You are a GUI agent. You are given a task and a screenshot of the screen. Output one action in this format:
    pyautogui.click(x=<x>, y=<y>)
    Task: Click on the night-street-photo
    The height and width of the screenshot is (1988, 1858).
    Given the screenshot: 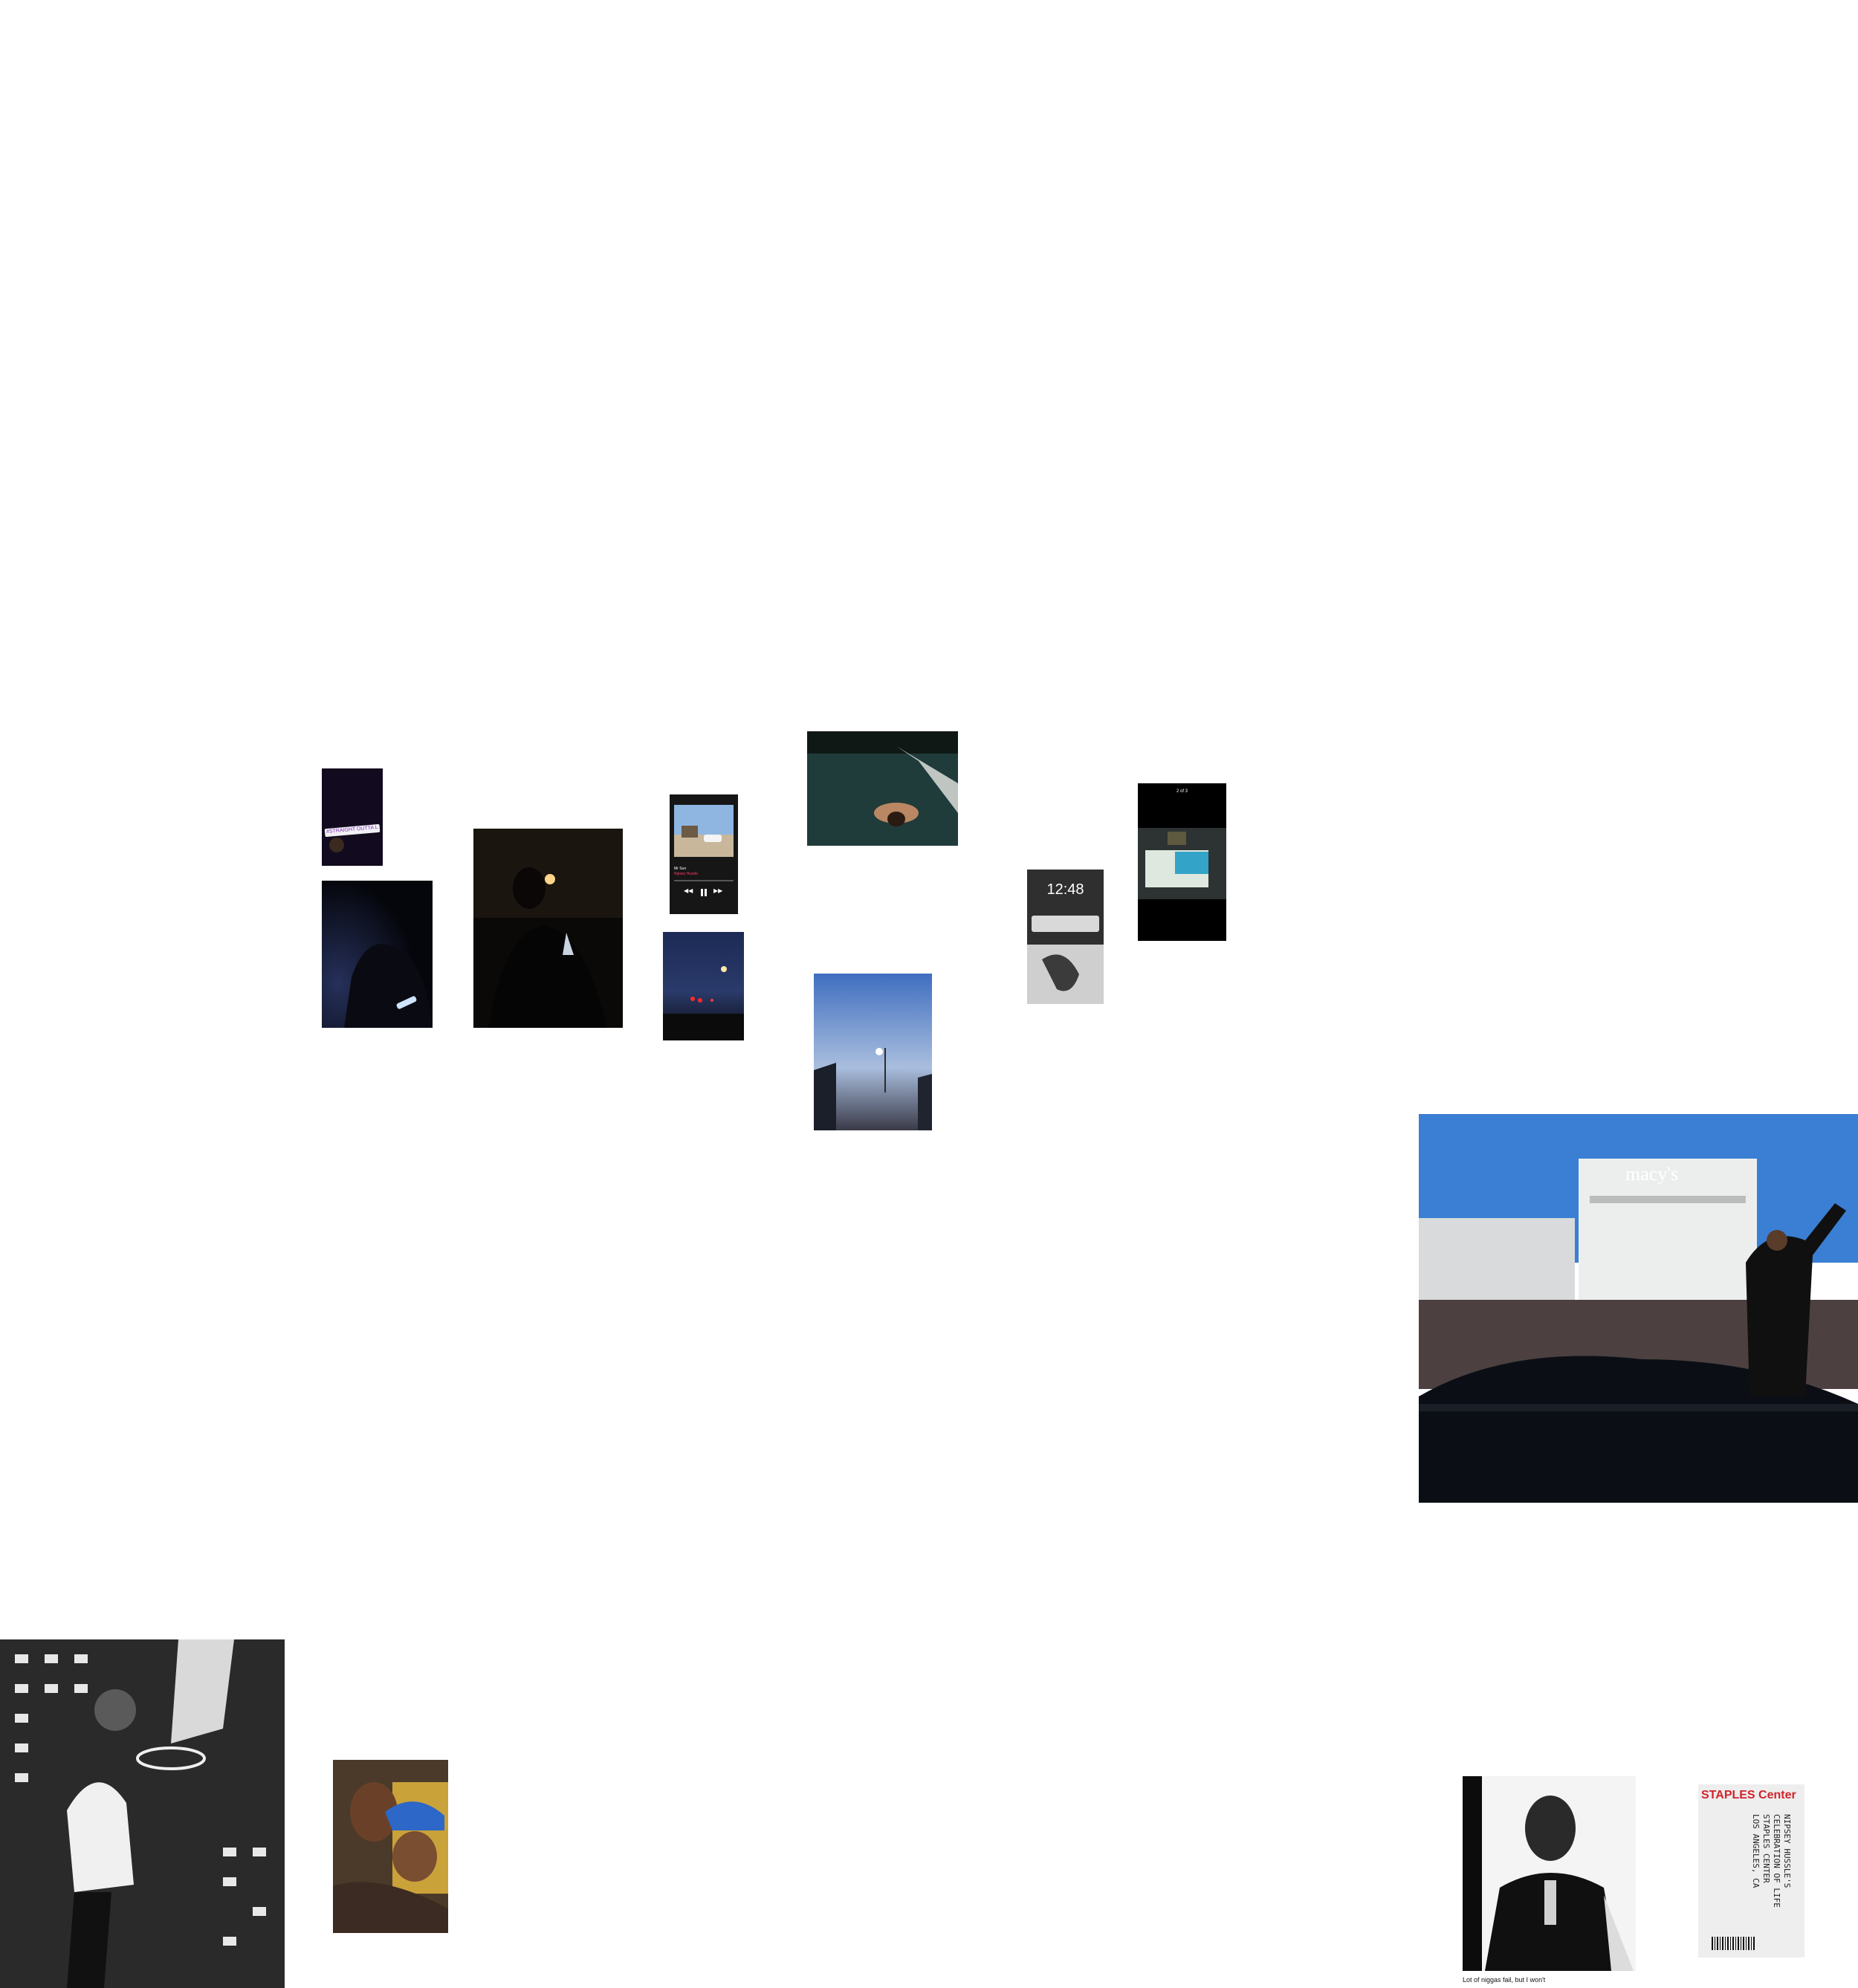 What is the action you would take?
    pyautogui.click(x=703, y=986)
    